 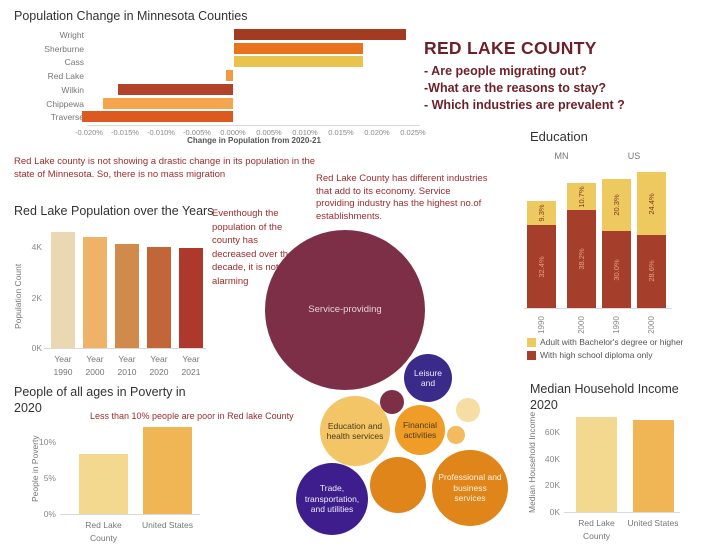 I want to click on bar-traverse, so click(x=157, y=117).